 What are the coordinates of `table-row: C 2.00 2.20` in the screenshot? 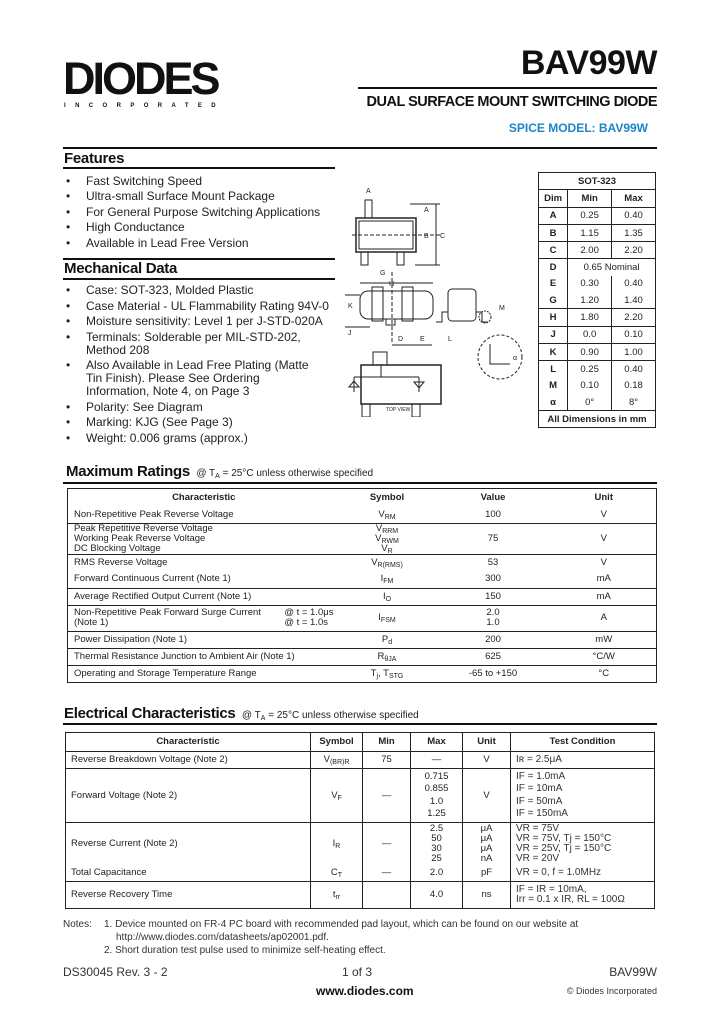 It's located at (597, 250).